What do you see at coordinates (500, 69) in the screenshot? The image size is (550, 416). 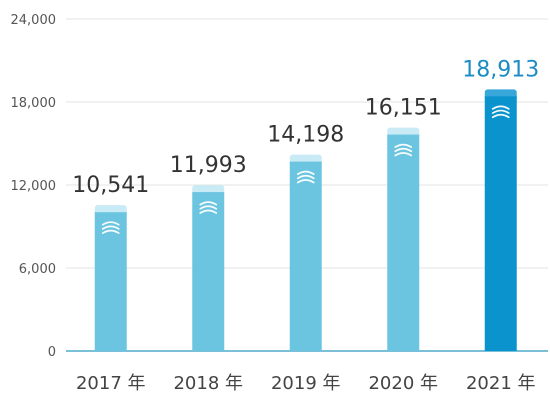 I see `value-label: 18,913` at bounding box center [500, 69].